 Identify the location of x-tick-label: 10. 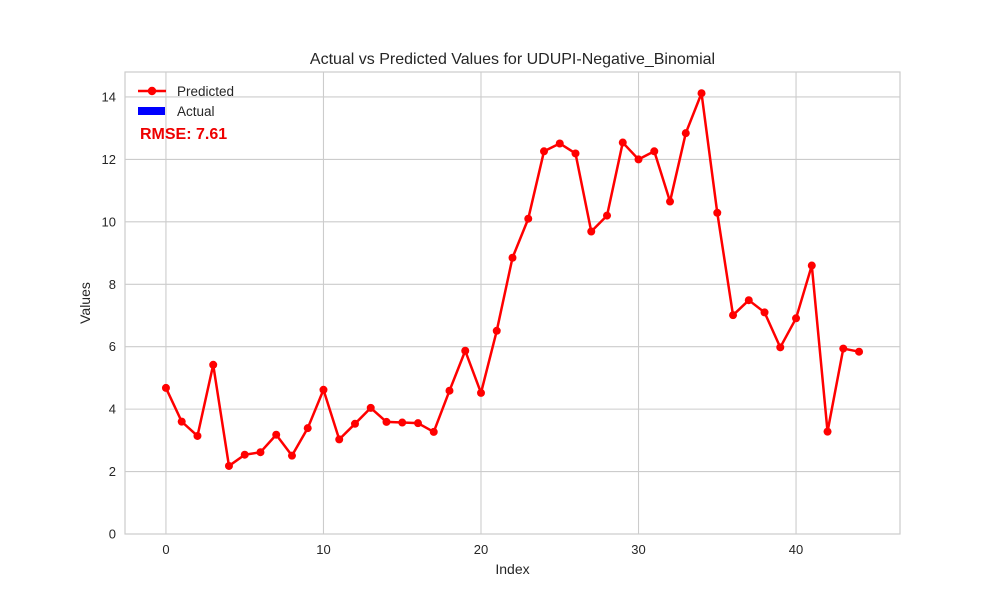
(323, 549).